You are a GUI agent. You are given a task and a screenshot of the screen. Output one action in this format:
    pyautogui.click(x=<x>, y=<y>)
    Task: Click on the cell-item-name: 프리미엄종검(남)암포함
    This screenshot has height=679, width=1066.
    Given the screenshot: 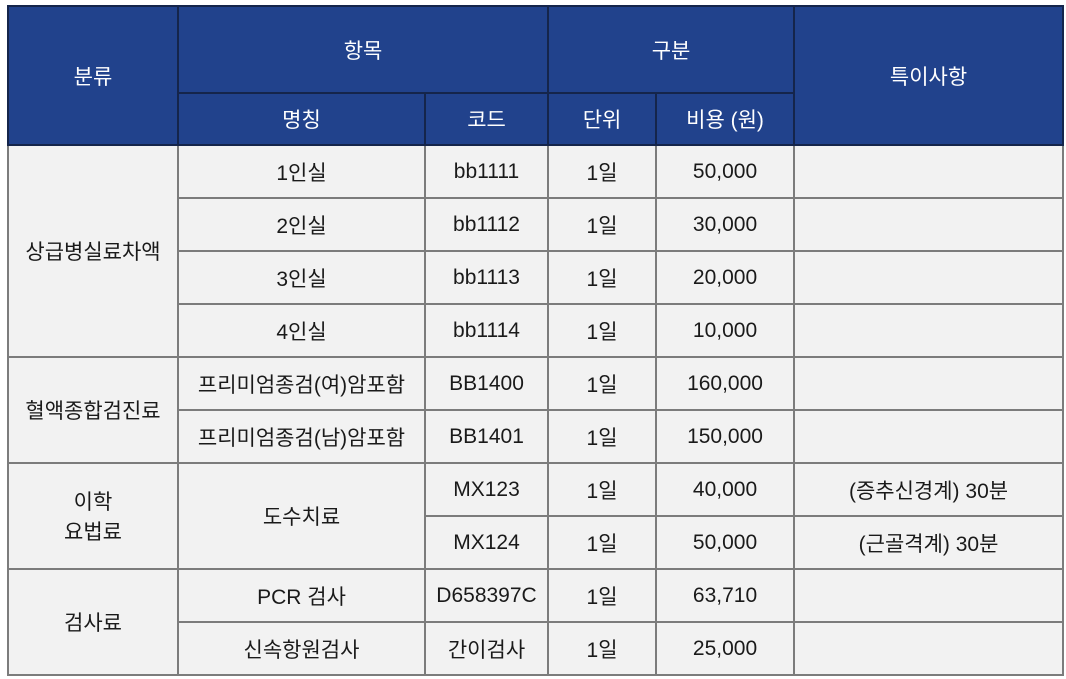 What is the action you would take?
    pyautogui.click(x=301, y=436)
    